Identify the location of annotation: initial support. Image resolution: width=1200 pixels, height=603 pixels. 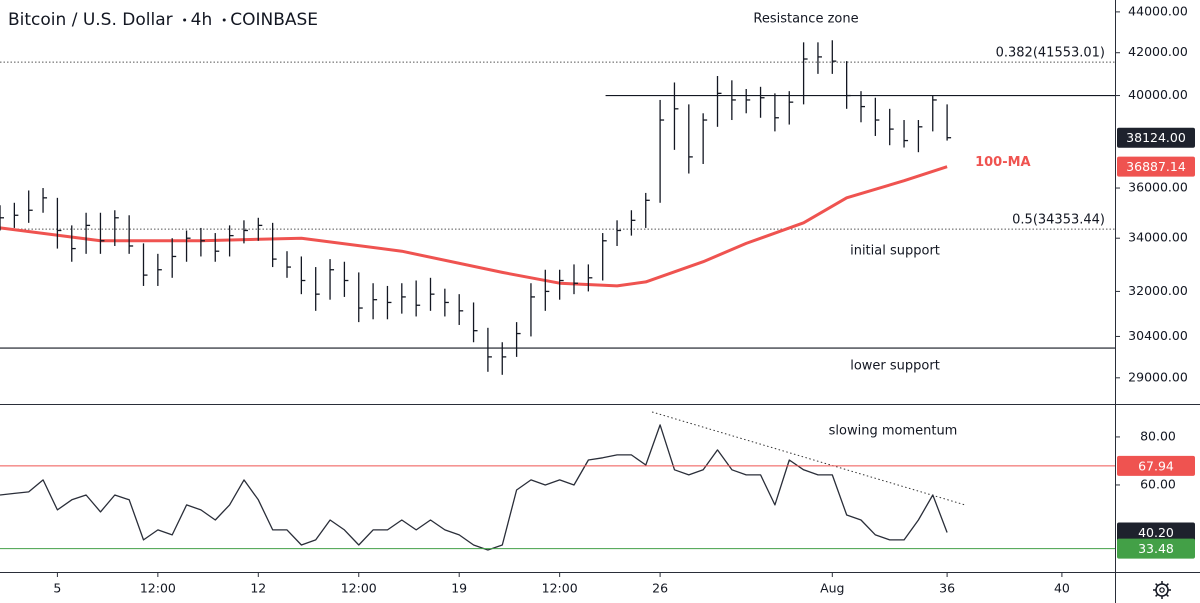
(895, 251).